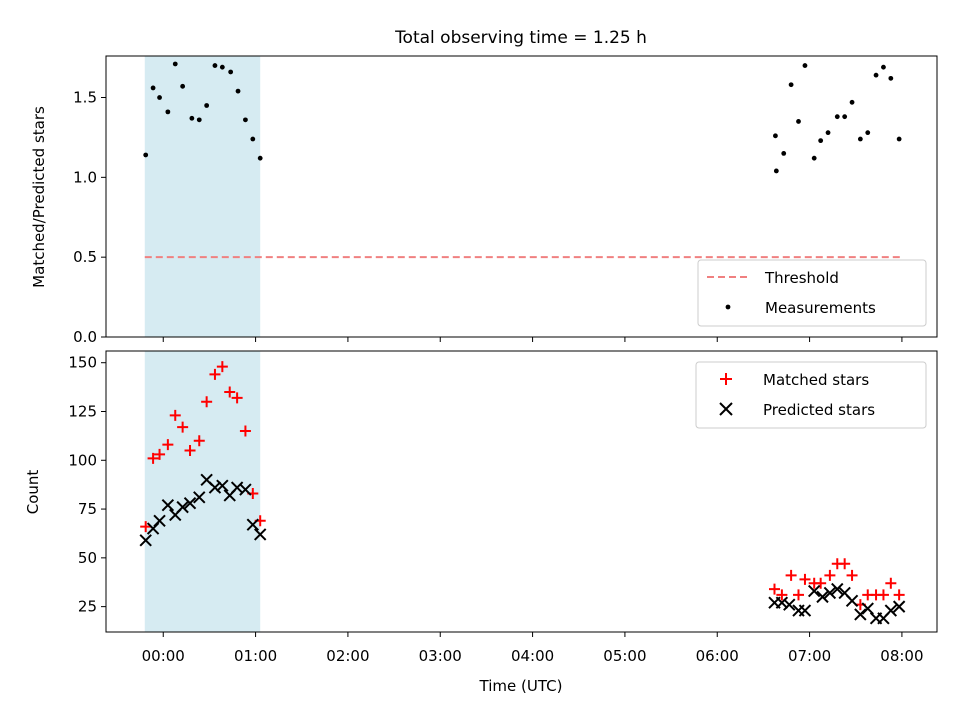 This screenshot has width=960, height=720. What do you see at coordinates (39, 197) in the screenshot?
I see `ratio-y-axis-label: Matched/Predicted stars` at bounding box center [39, 197].